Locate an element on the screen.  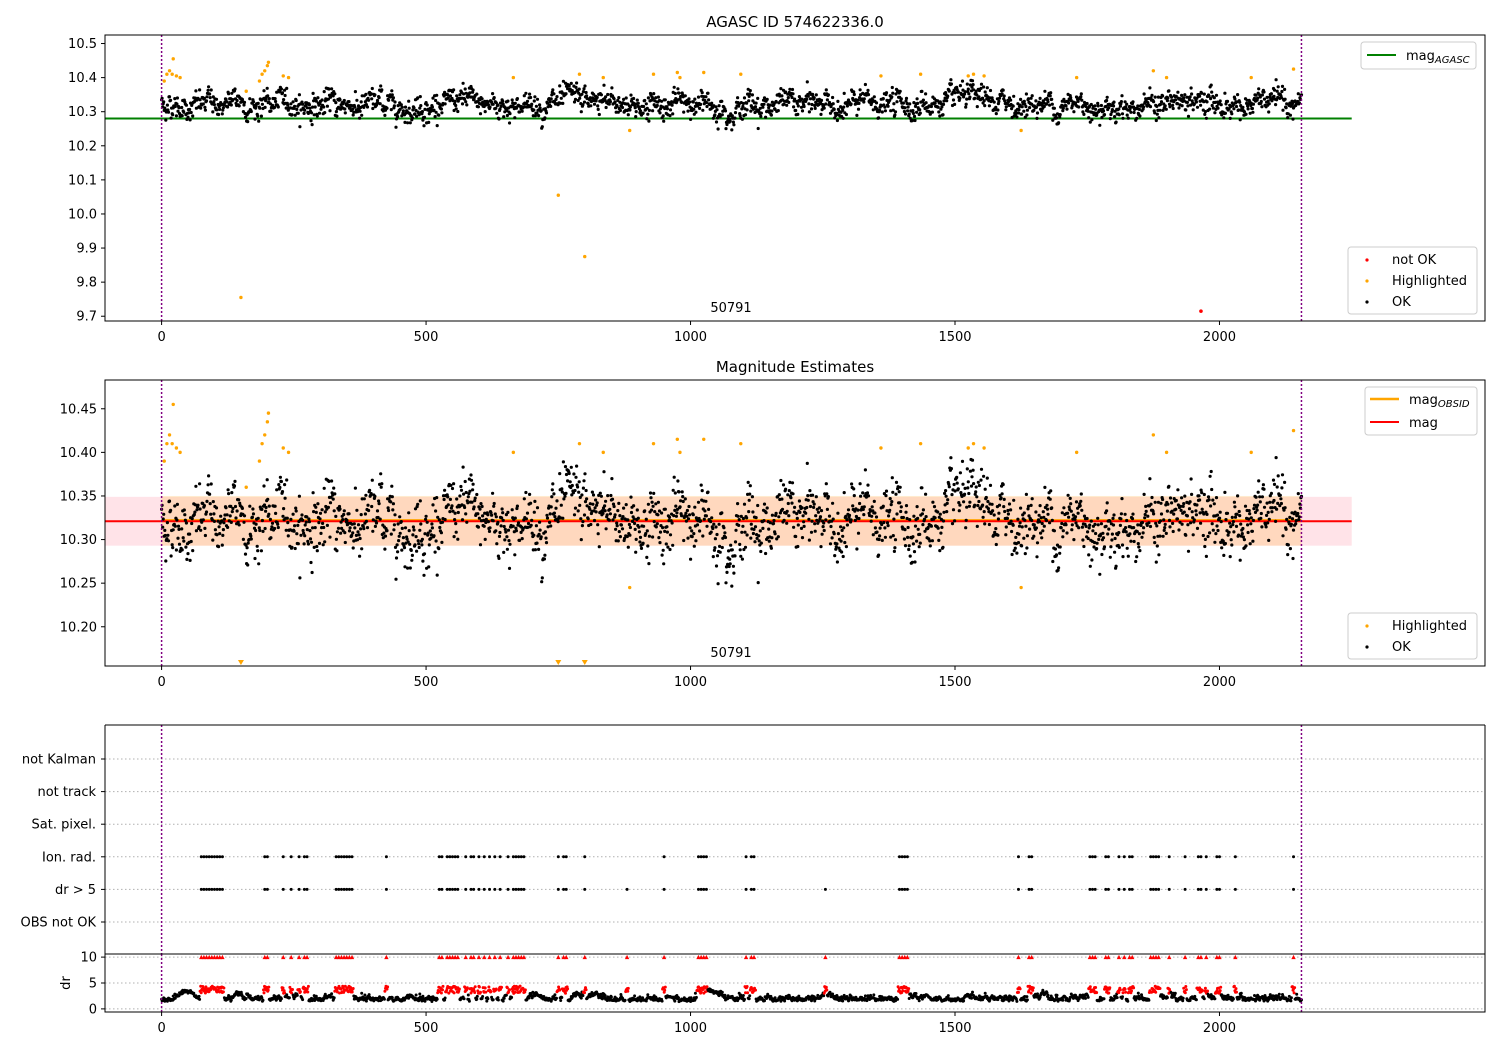
dr-high-point is located at coordinates (285, 993).